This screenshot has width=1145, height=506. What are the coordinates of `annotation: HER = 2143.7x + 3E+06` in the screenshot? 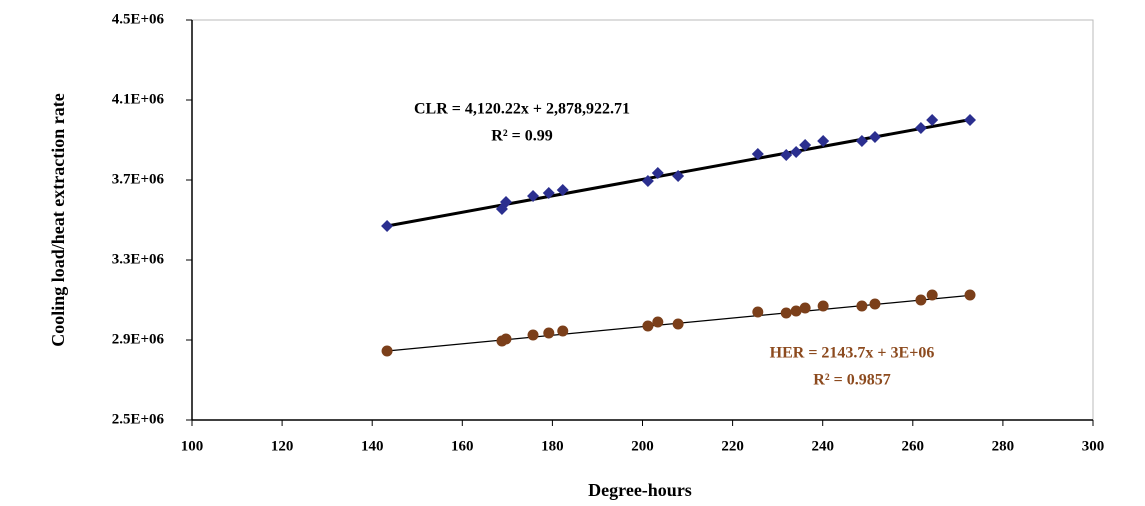 It's located at (852, 353).